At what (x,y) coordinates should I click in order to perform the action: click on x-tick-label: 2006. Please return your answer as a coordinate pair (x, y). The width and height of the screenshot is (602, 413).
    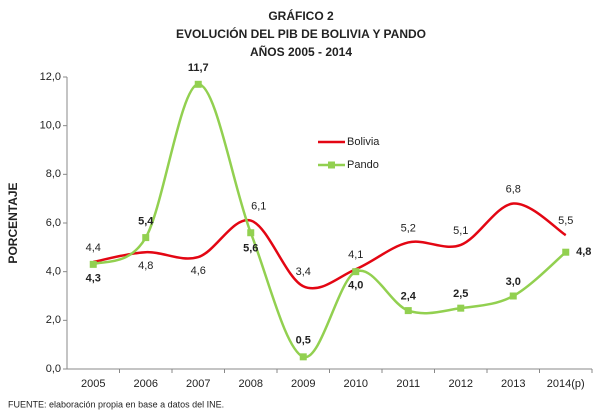
    Looking at the image, I should click on (146, 384).